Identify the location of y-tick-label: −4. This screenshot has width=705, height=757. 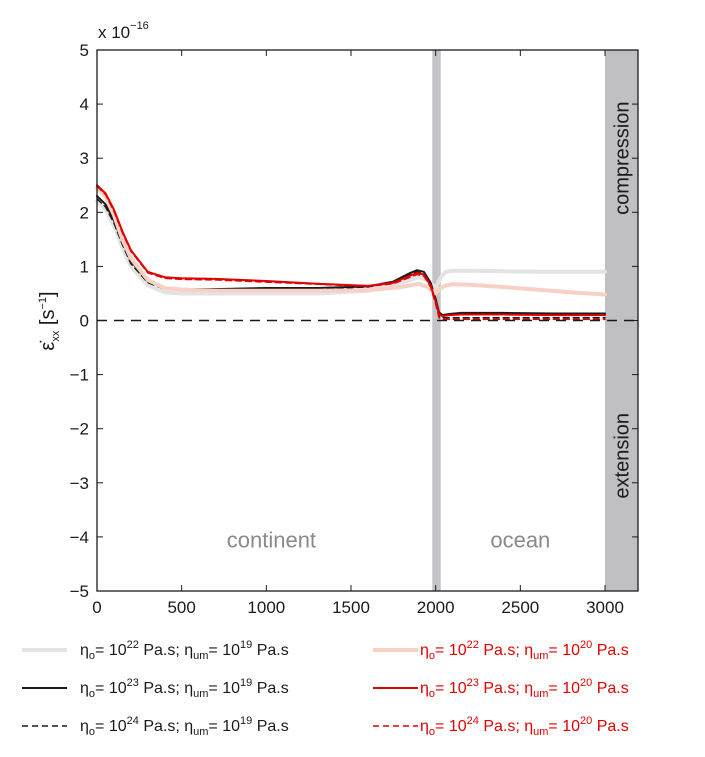
(79, 537).